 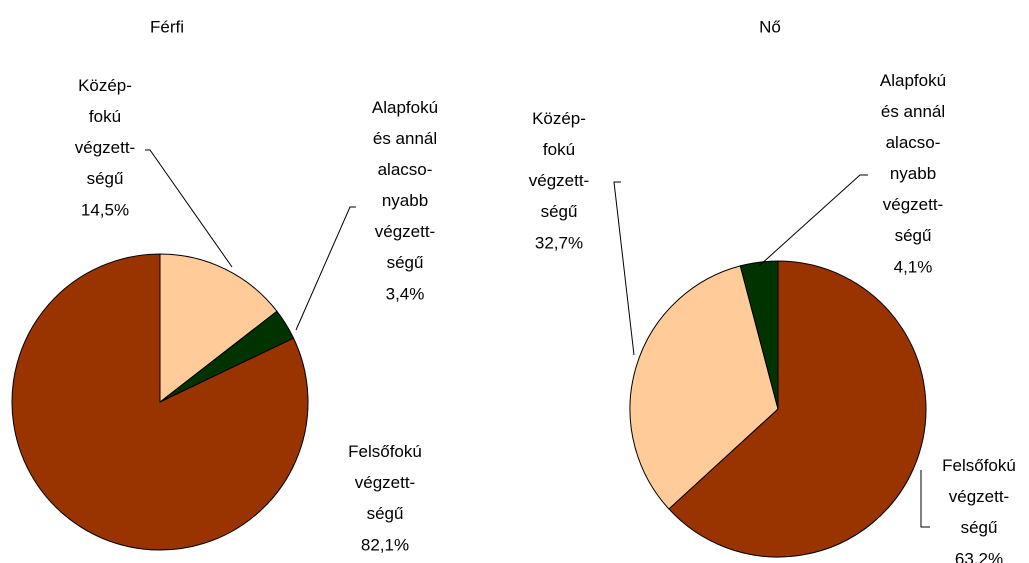 What do you see at coordinates (385, 544) in the screenshot?
I see `value-label: 82,1%` at bounding box center [385, 544].